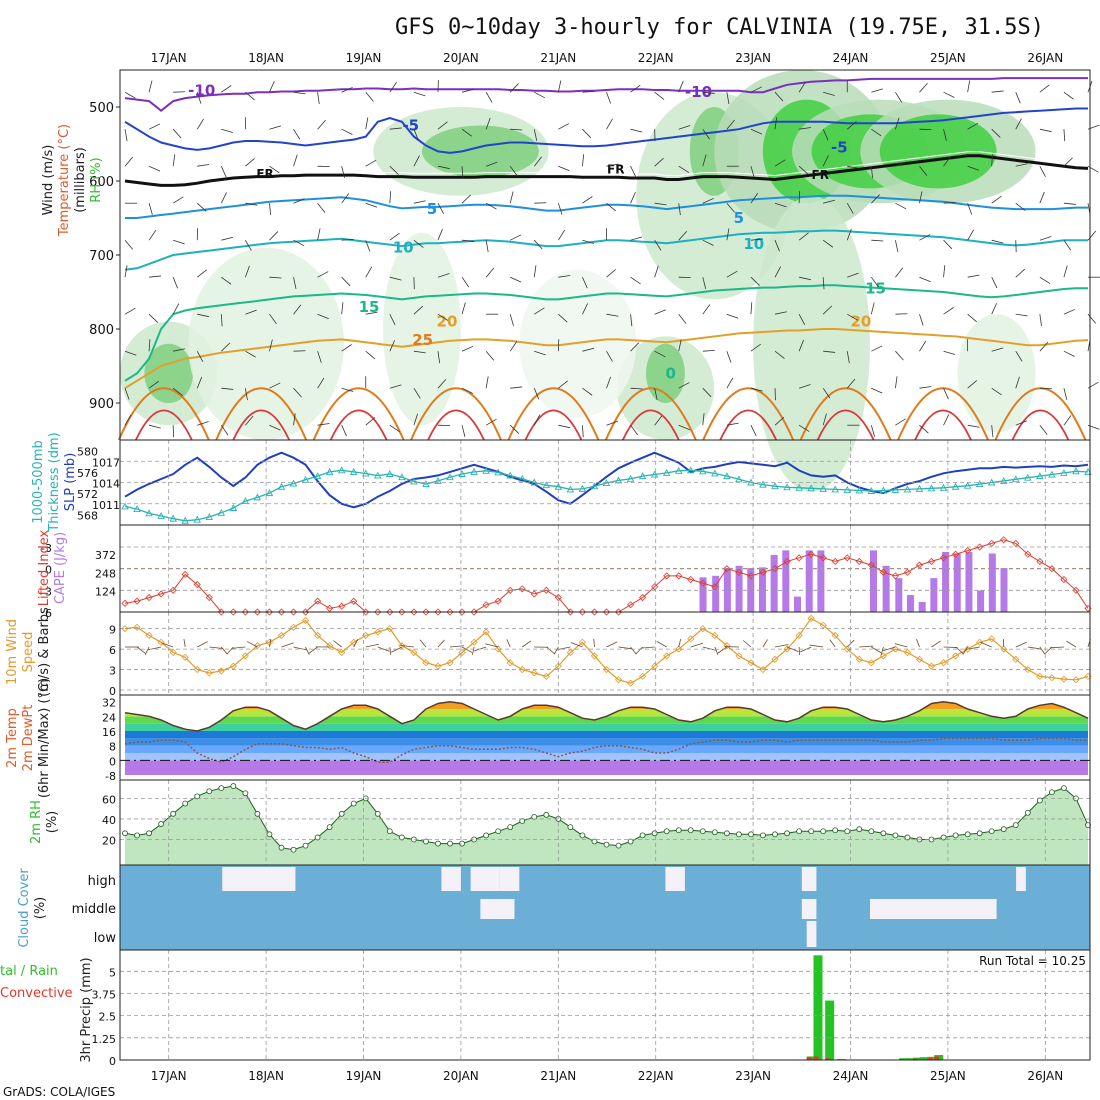 This screenshot has height=1100, width=1100. I want to click on wind-axis-label: (m/s) & Barbs, so click(44, 652).